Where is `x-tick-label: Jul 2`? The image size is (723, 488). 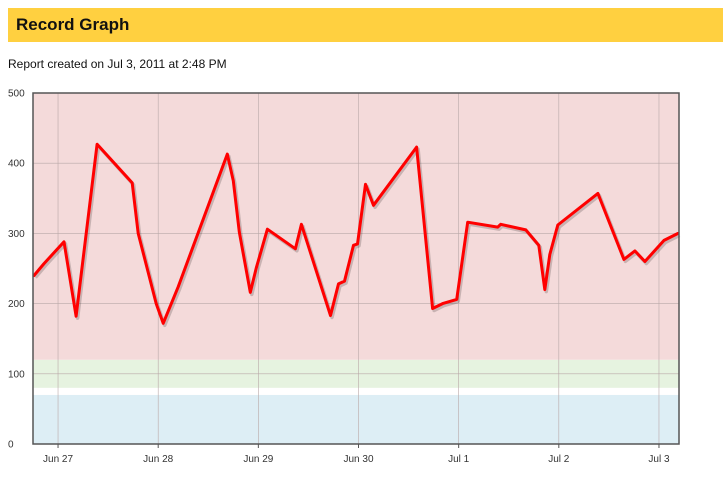 x-tick-label: Jul 2 is located at coordinates (559, 459).